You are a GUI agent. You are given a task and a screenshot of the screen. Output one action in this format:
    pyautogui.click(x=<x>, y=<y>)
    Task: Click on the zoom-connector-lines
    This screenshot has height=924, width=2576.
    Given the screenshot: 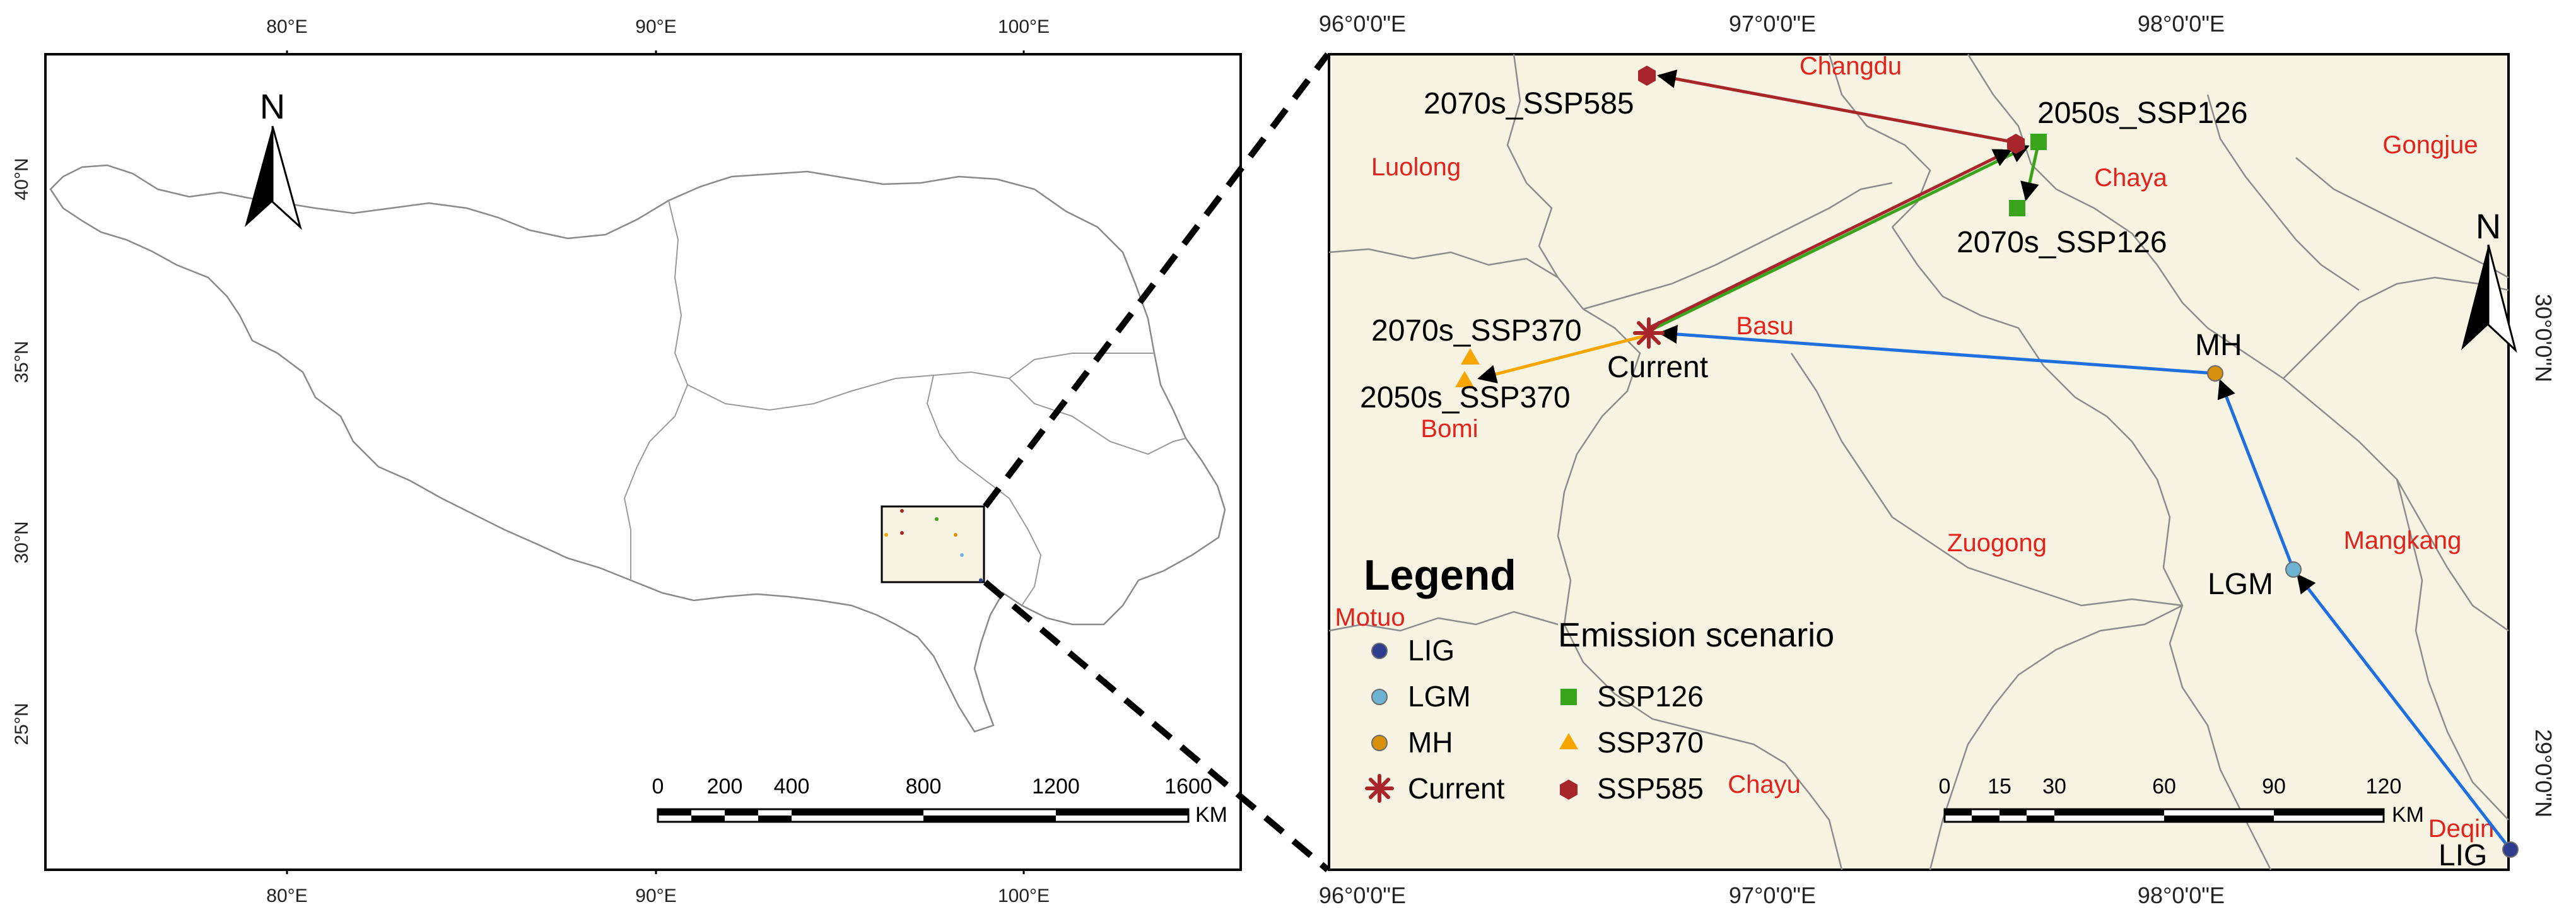 What is the action you would take?
    pyautogui.click(x=1156, y=462)
    